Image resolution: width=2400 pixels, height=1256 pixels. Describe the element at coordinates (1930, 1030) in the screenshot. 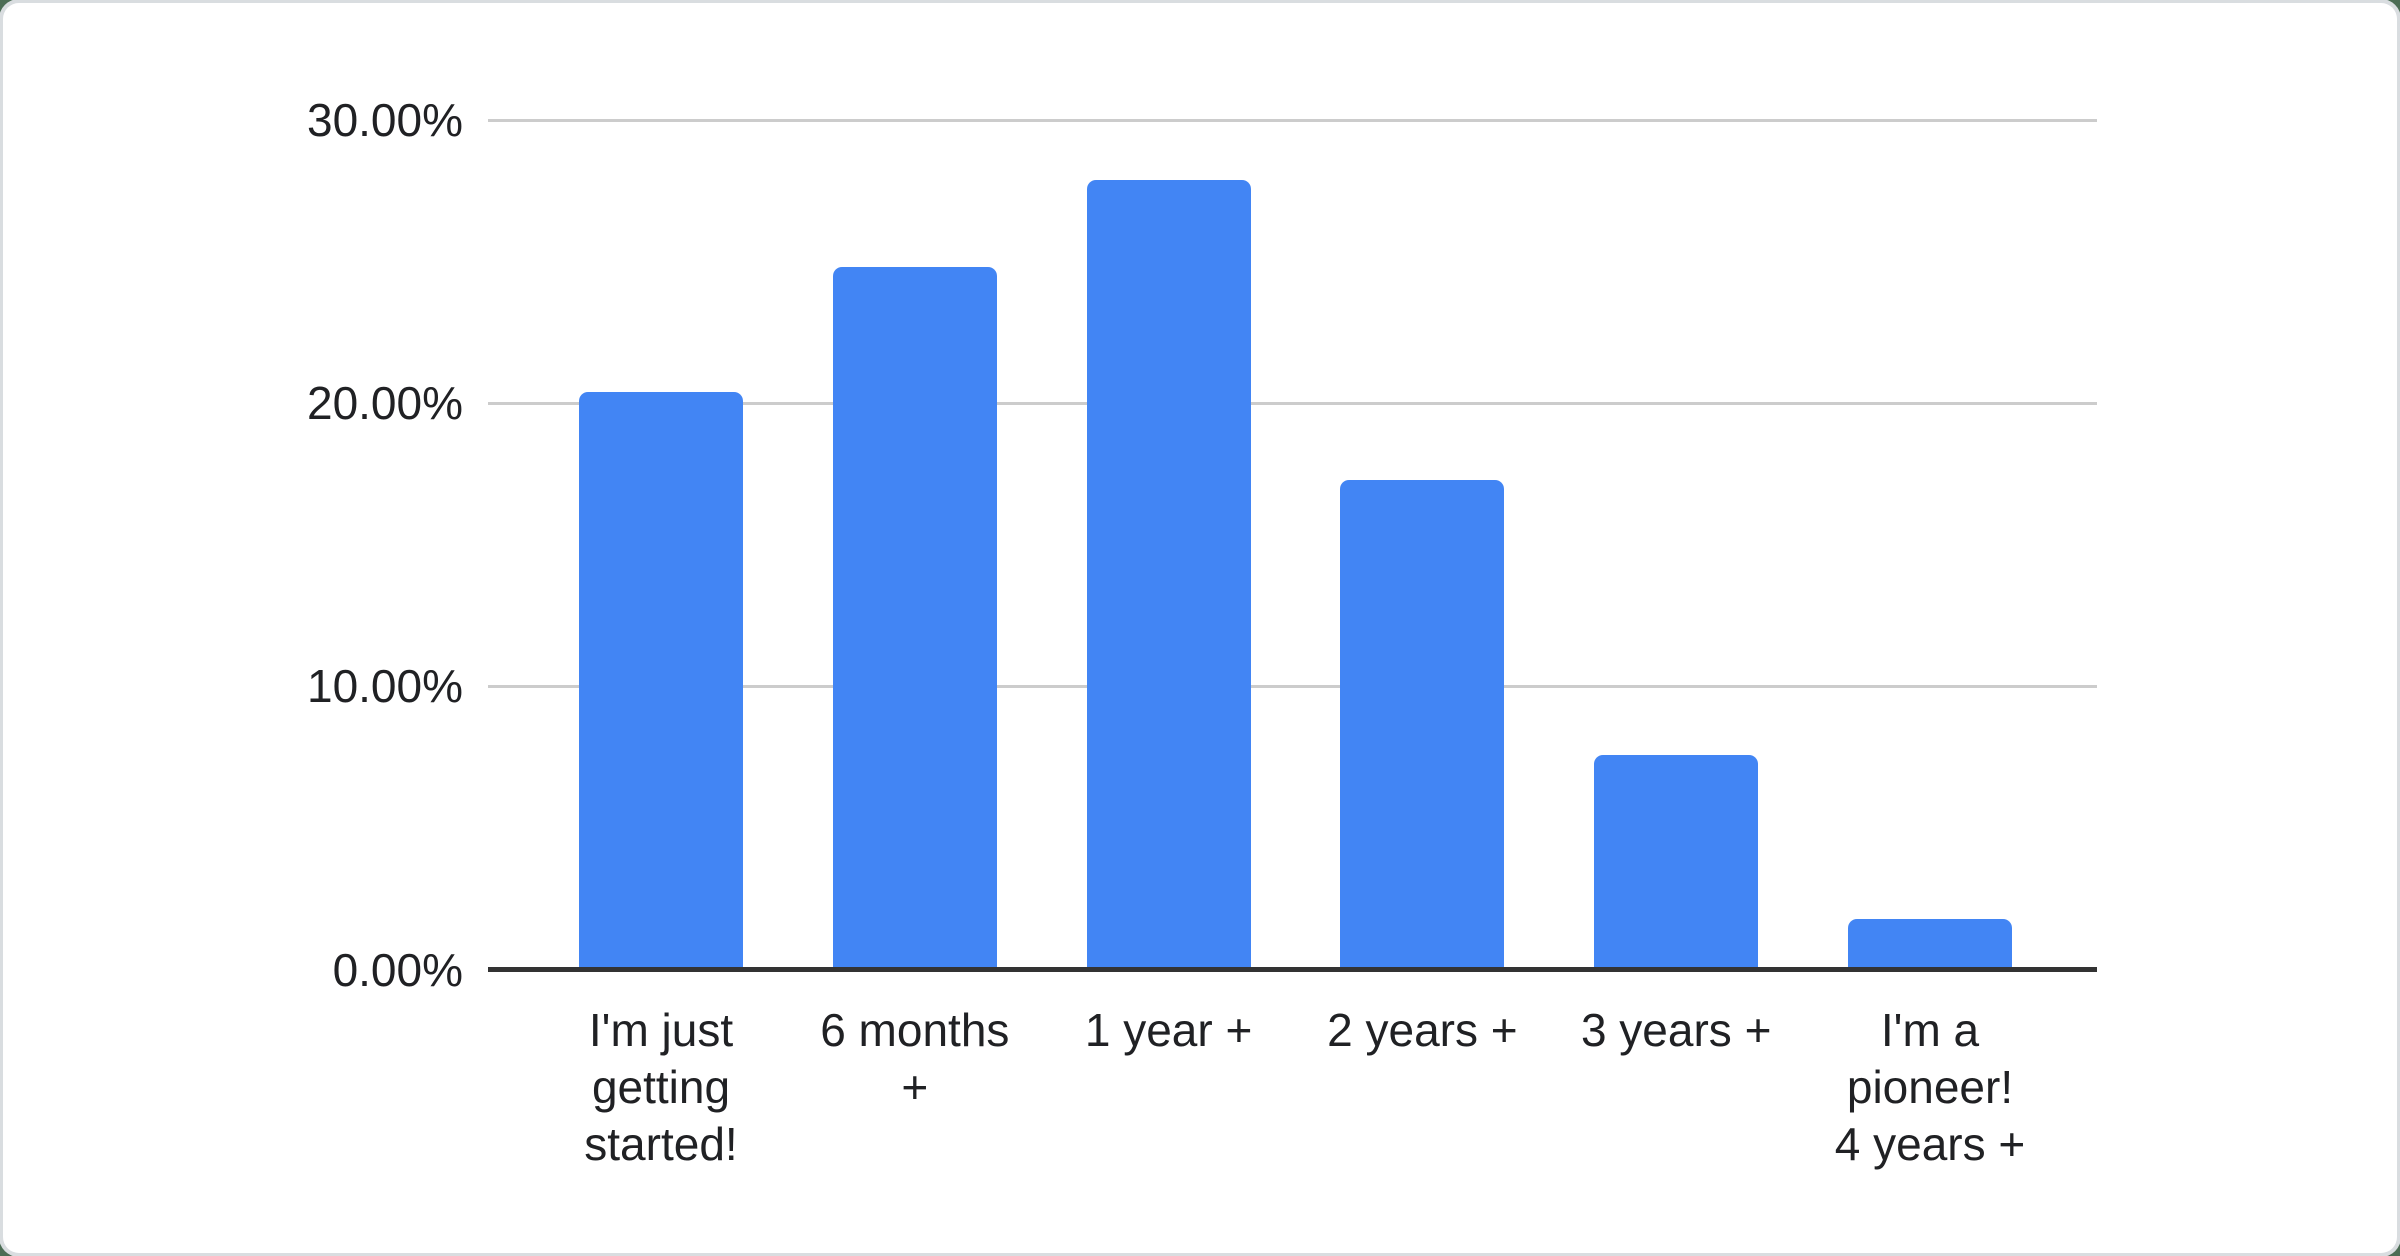

I see `x-category-label-line: I'm a` at that location.